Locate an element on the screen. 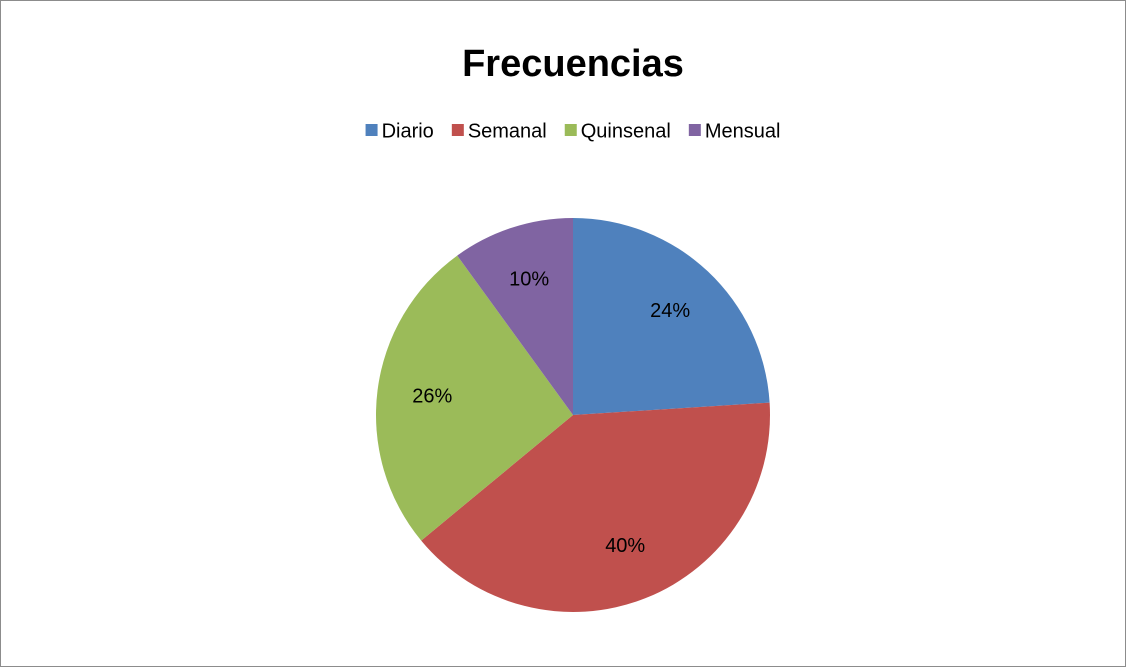 The image size is (1126, 667). data-label: 24% is located at coordinates (670, 311).